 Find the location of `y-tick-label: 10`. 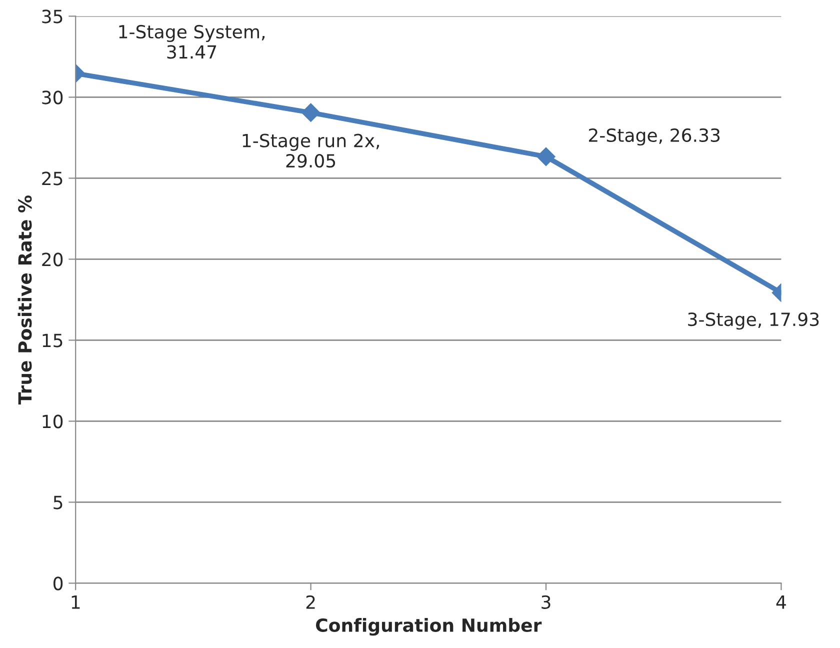

y-tick-label: 10 is located at coordinates (52, 421).